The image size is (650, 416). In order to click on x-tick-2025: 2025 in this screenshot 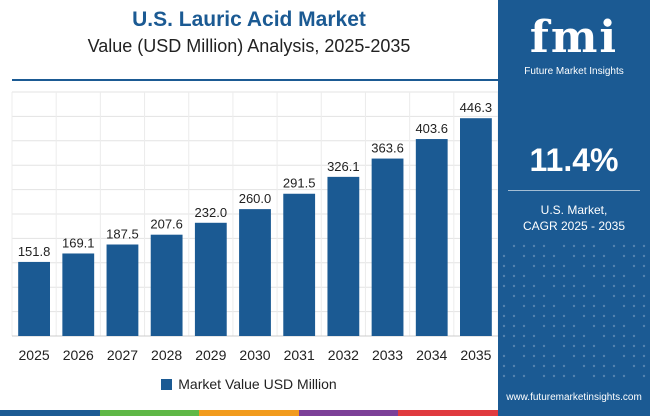, I will do `click(34, 355)`.